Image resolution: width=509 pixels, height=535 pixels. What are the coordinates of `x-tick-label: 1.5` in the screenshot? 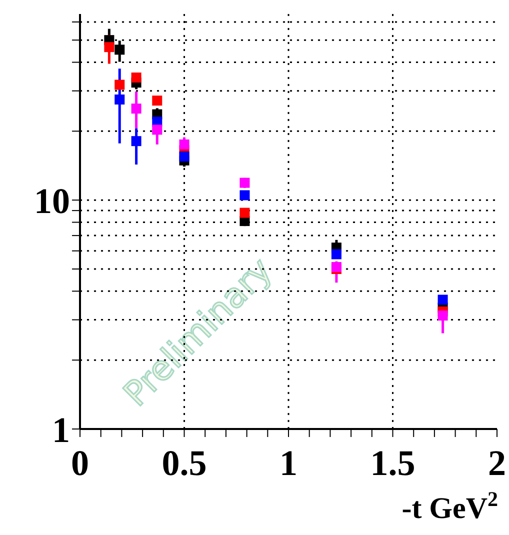 It's located at (393, 463).